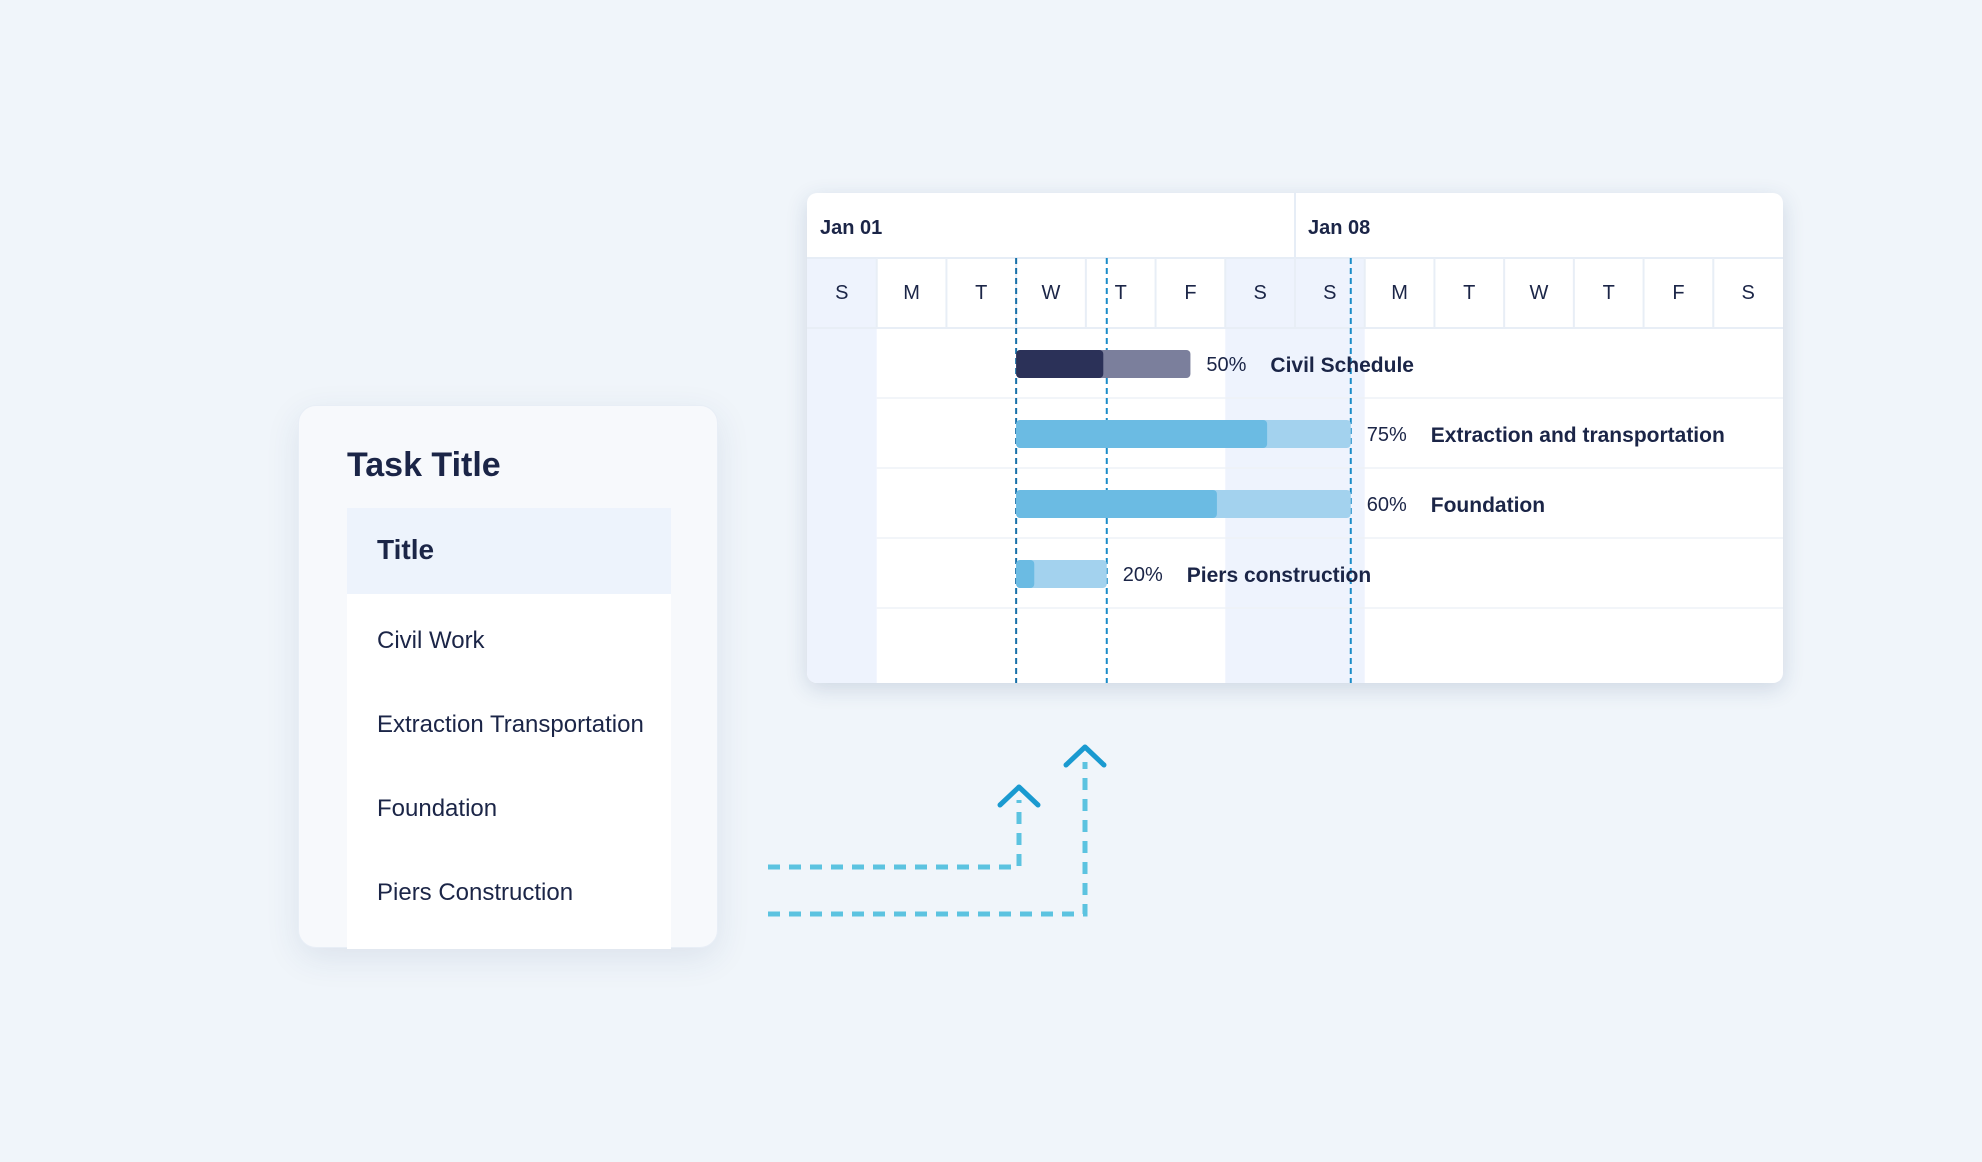 Image resolution: width=1982 pixels, height=1162 pixels. What do you see at coordinates (437, 808) in the screenshot?
I see `task-row-foundation: Foundation` at bounding box center [437, 808].